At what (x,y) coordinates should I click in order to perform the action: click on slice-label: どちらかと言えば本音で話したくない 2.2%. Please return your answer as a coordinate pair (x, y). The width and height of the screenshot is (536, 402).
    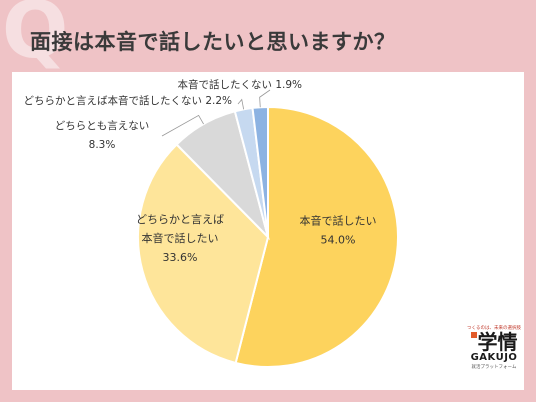
    Looking at the image, I should click on (127, 100).